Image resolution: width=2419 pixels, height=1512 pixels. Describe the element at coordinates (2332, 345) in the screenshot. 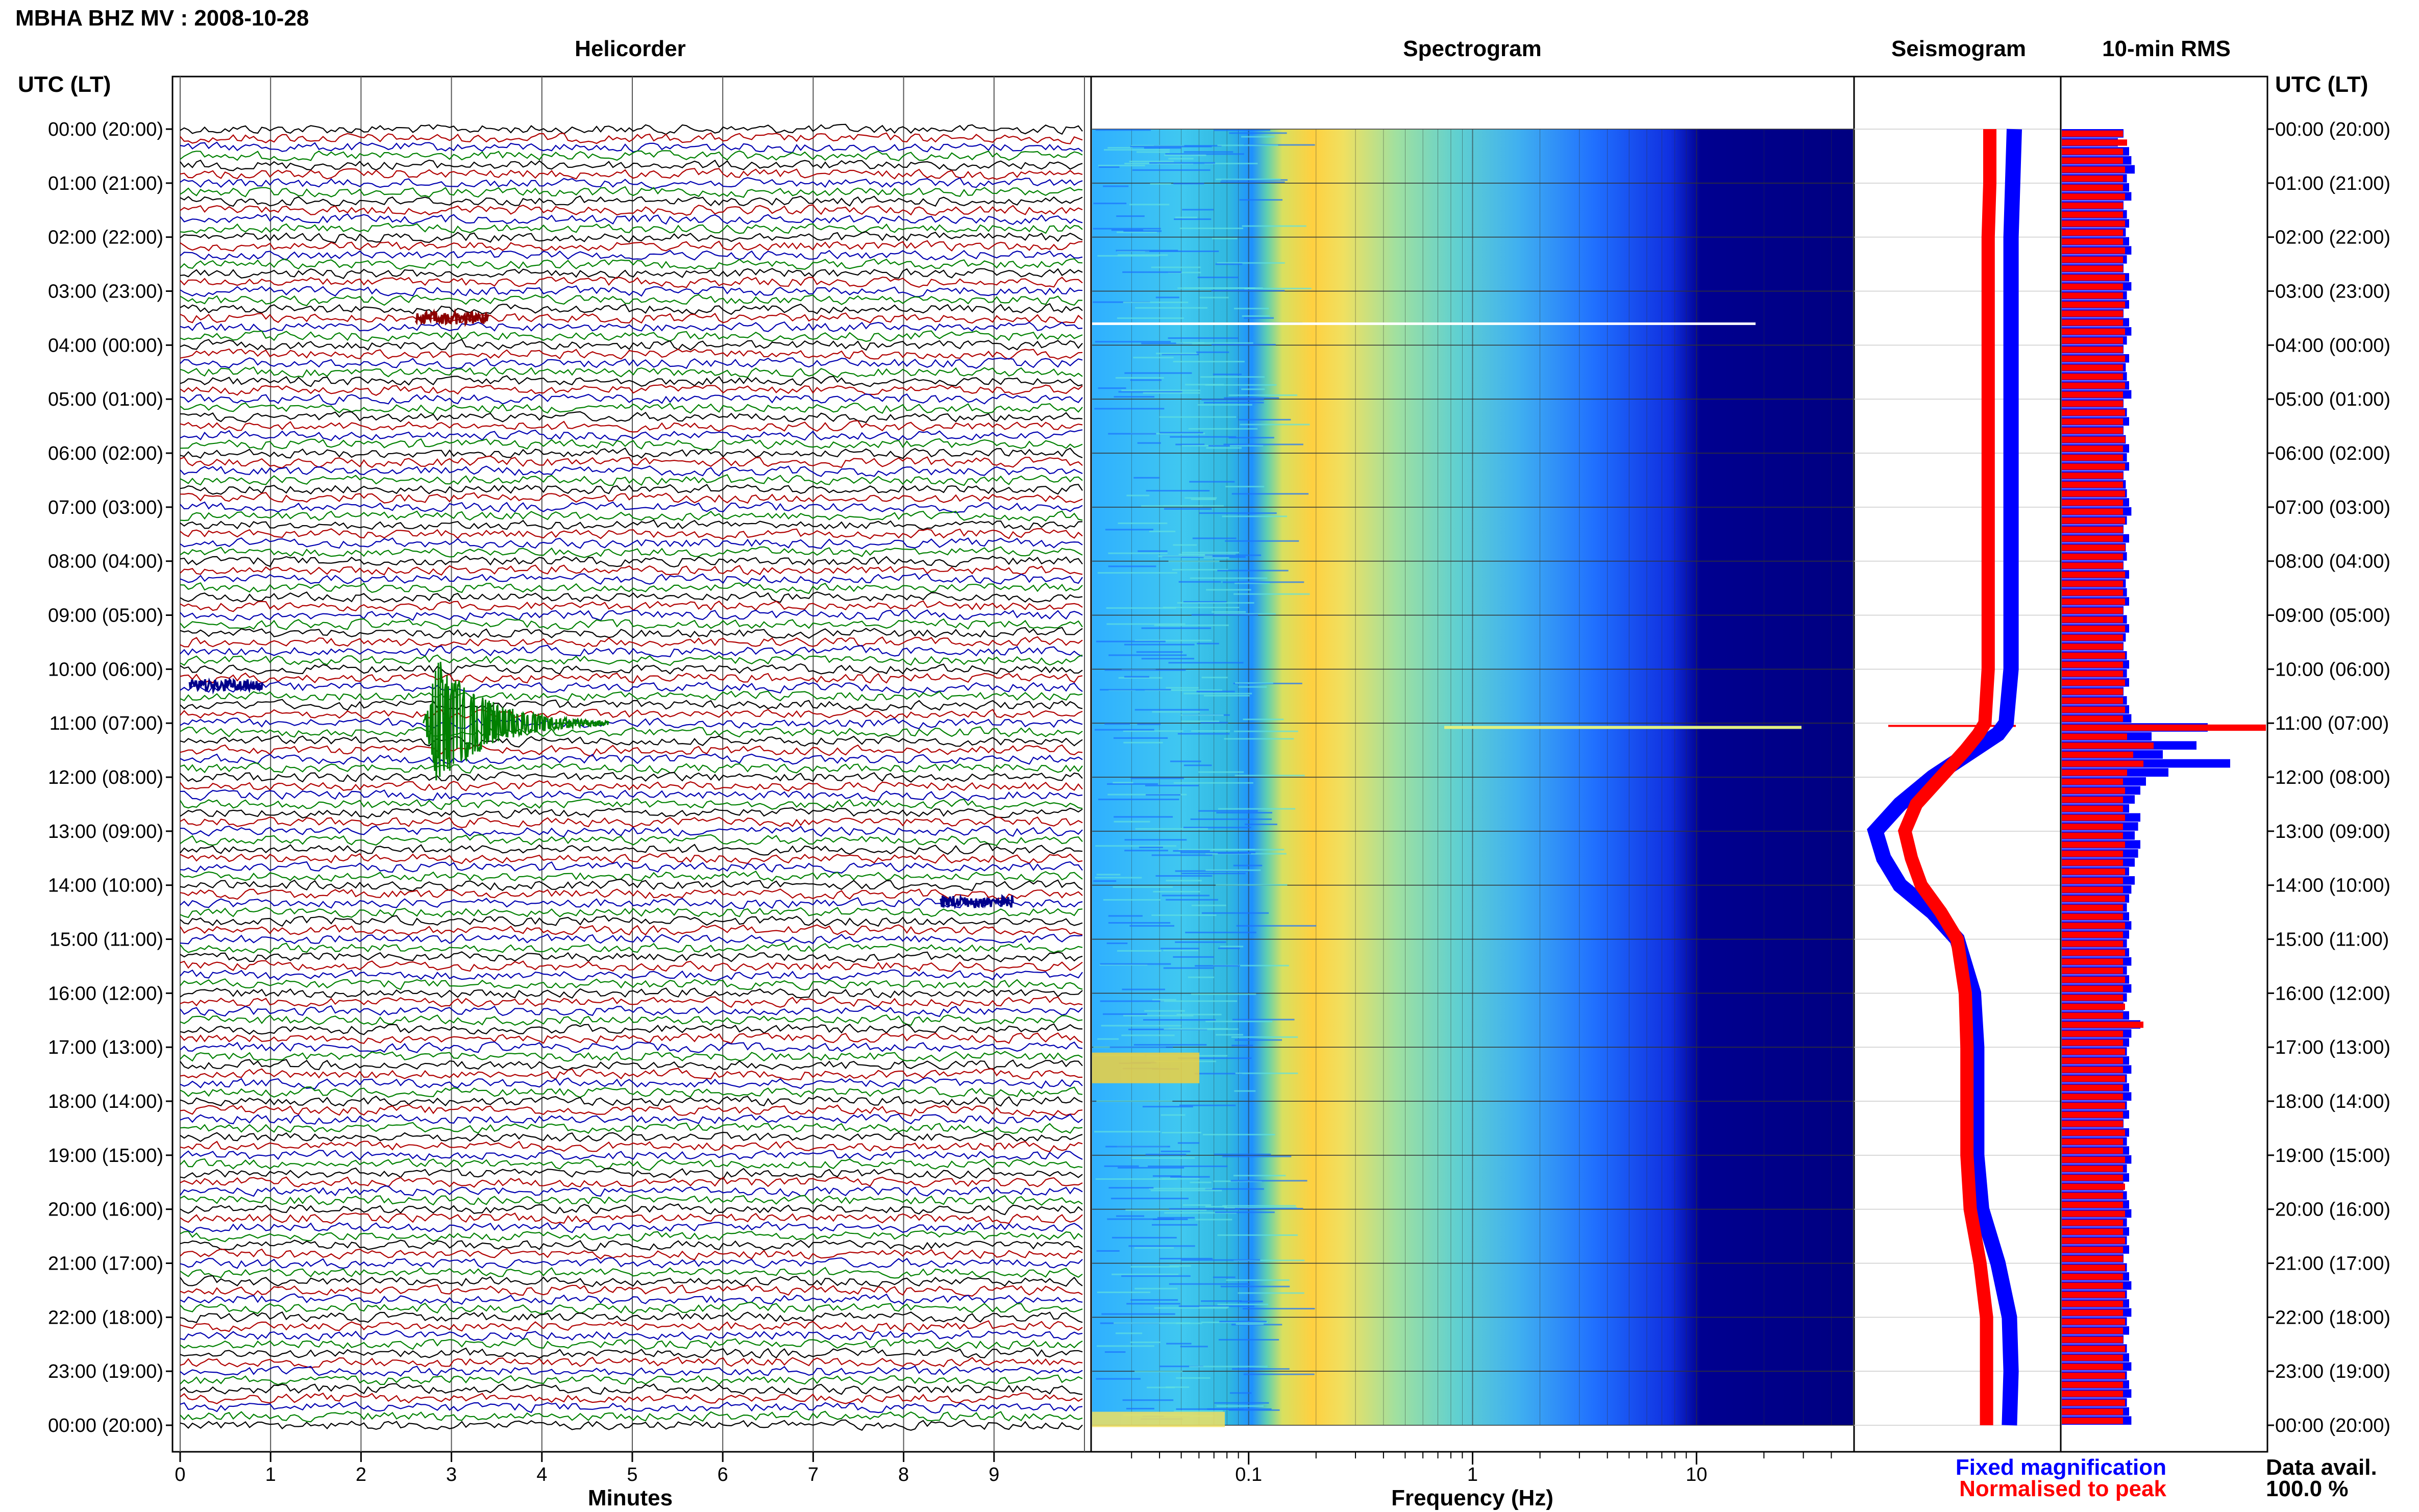

I see `hour-label-right: 04:00 (00:00)` at that location.